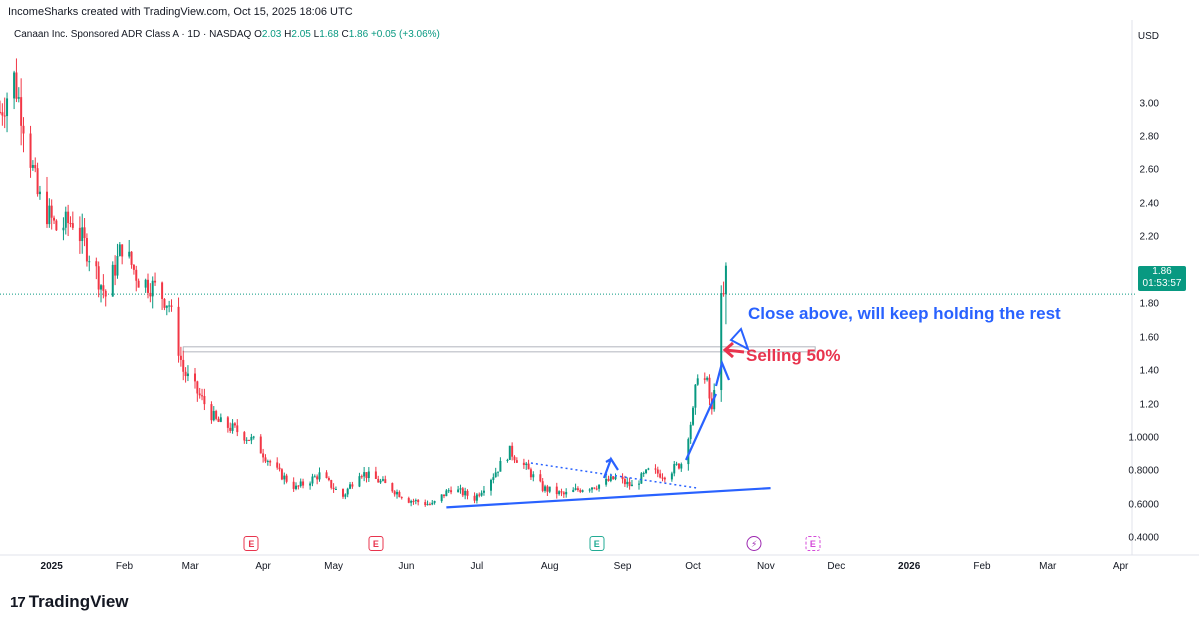  Describe the element at coordinates (754, 543) in the screenshot. I see `dividend-bolt-icon: ⚡` at that location.